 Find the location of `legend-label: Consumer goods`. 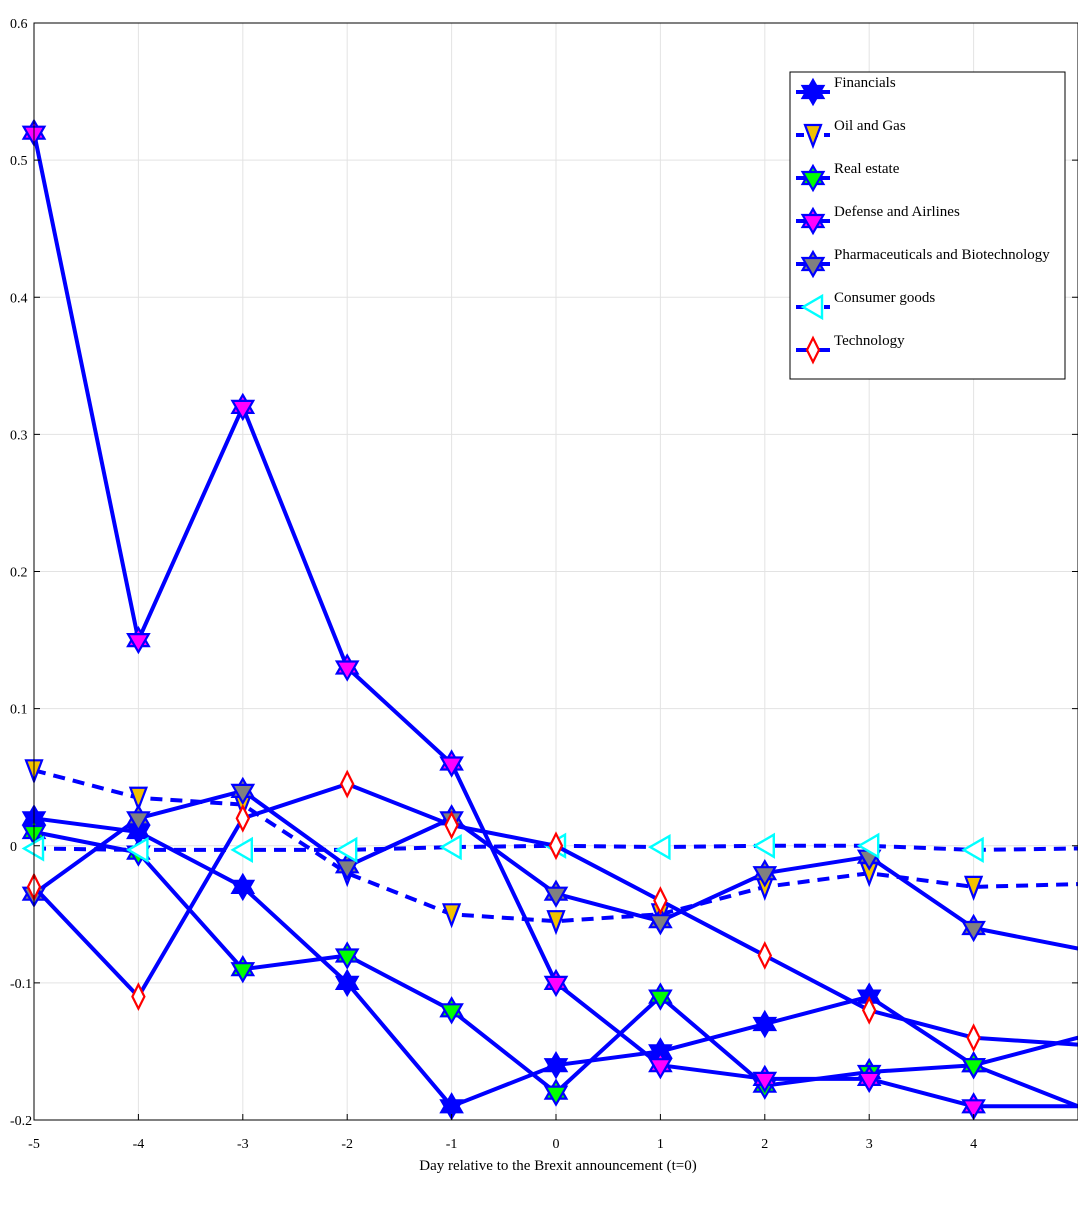

legend-label: Consumer goods is located at coordinates (884, 298).